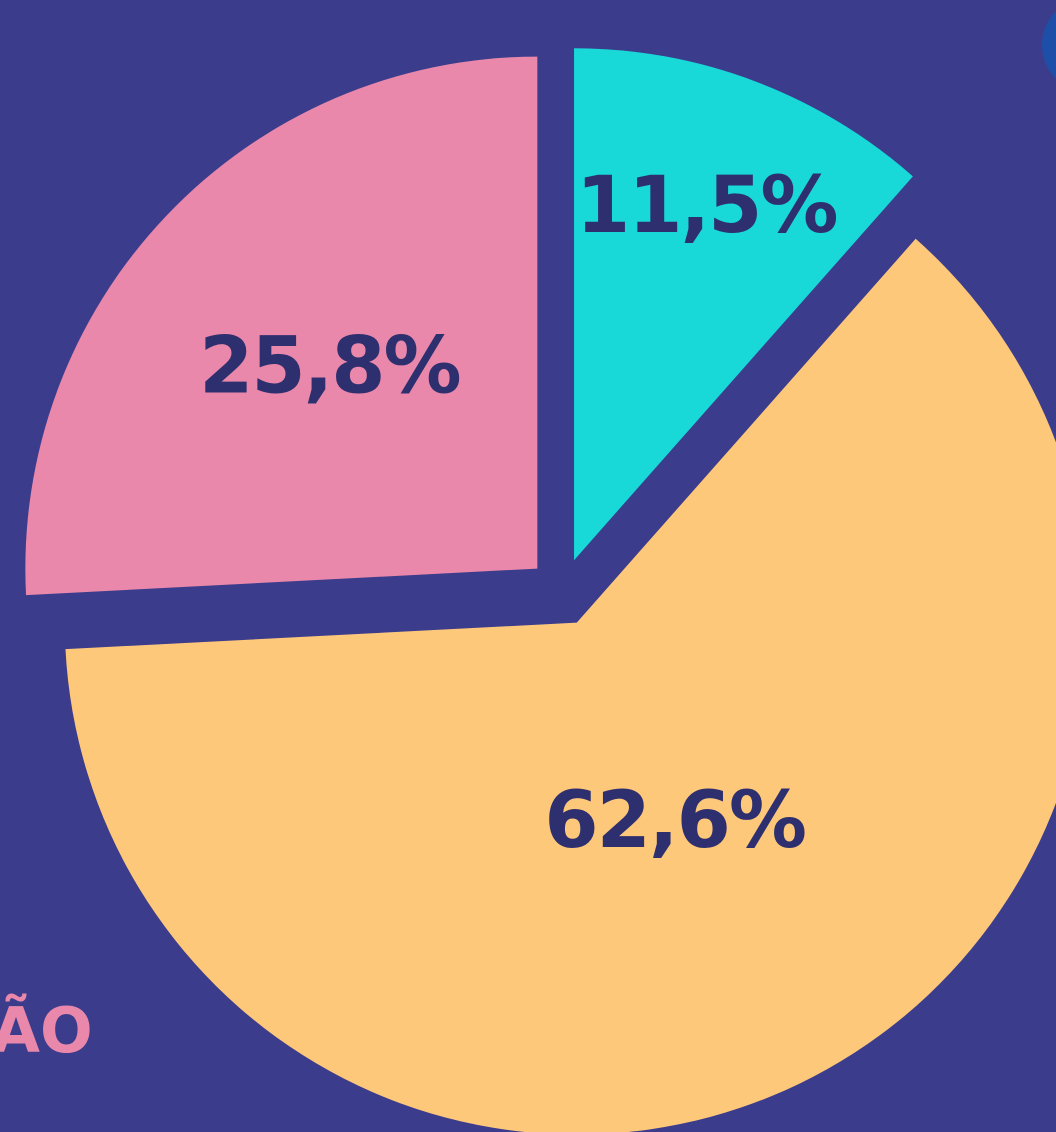  Describe the element at coordinates (329, 367) in the screenshot. I see `value-label: 25,8%` at that location.